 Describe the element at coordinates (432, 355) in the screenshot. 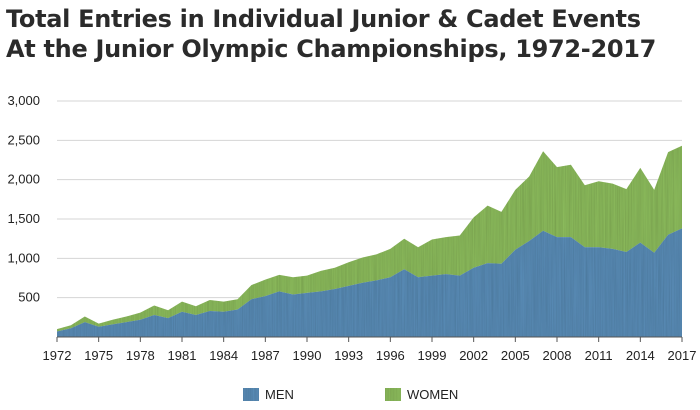

I see `x-tick-label: 1999` at that location.